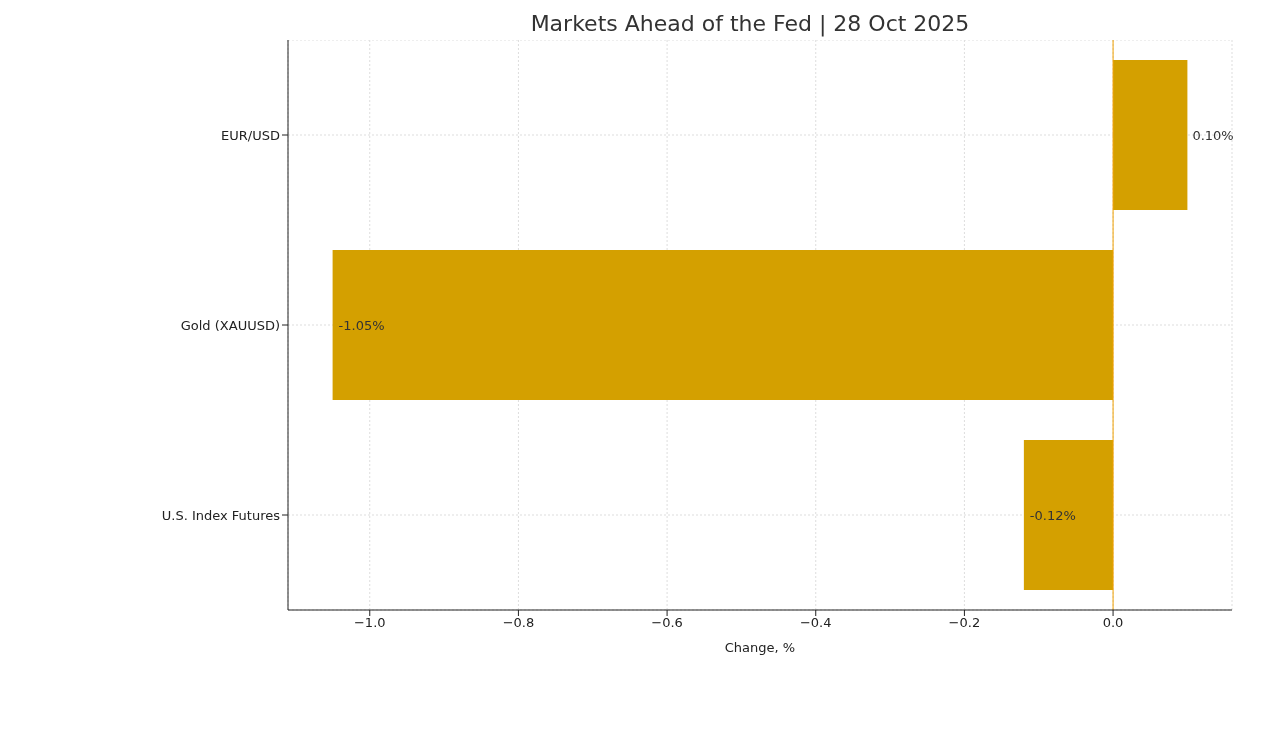 Image resolution: width=1280 pixels, height=740 pixels. I want to click on y-tick-label: Gold (XAUUSD), so click(230, 325).